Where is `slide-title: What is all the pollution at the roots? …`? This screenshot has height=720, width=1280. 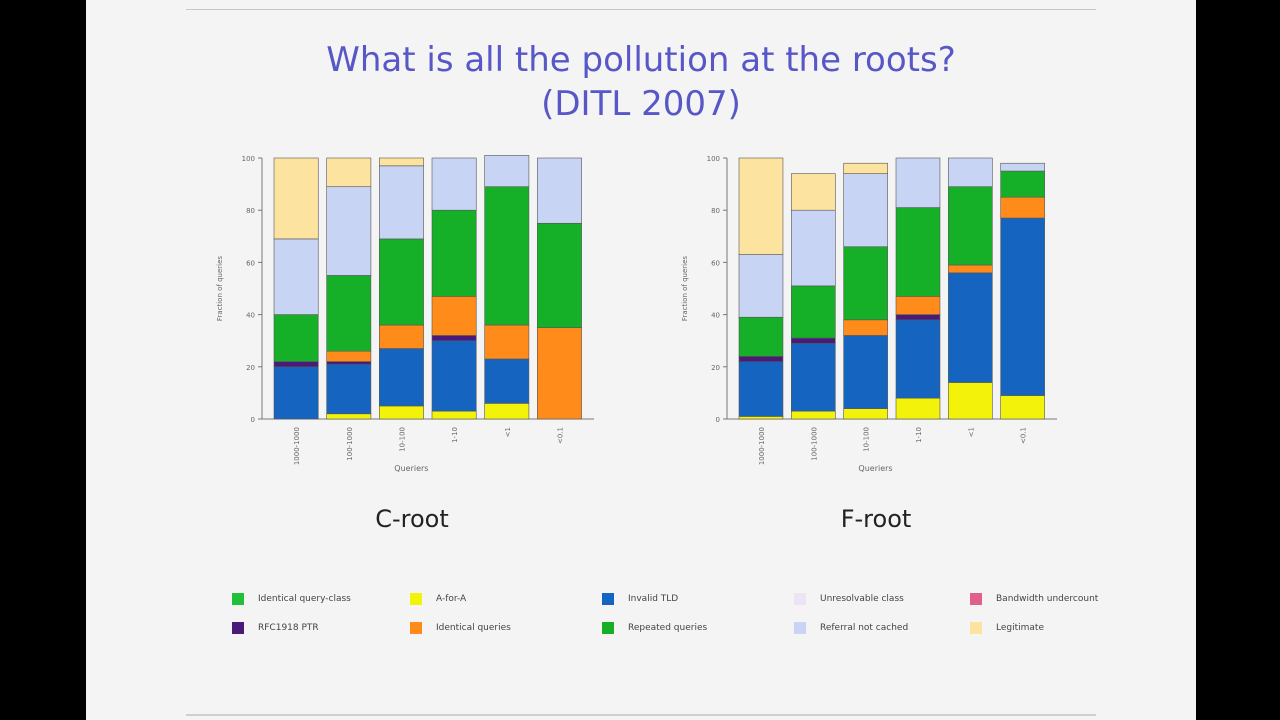 slide-title: What is all the pollution at the roots? … is located at coordinates (641, 82).